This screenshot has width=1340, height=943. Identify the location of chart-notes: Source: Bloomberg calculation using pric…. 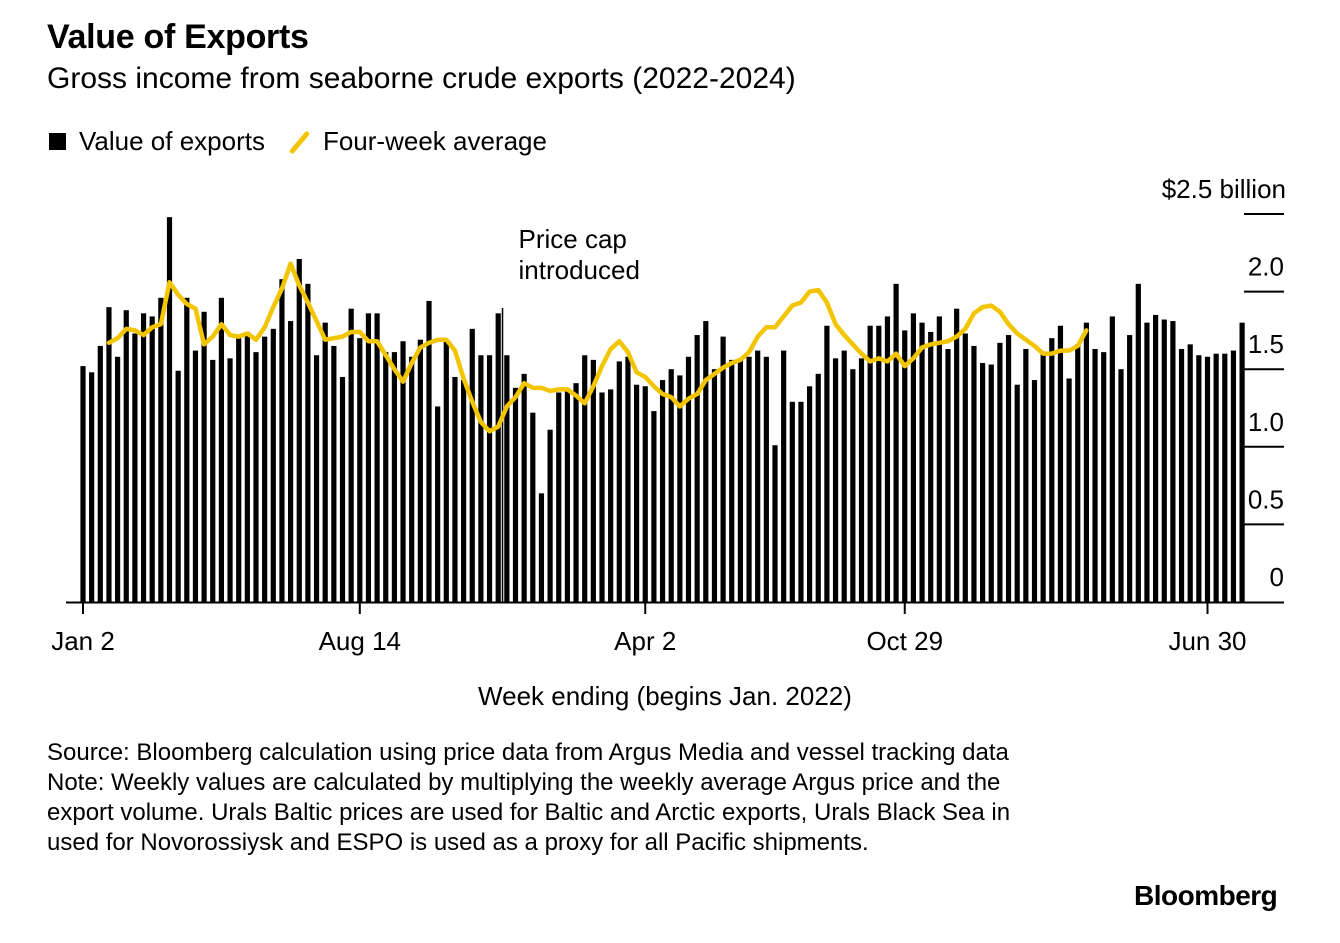
(547, 798).